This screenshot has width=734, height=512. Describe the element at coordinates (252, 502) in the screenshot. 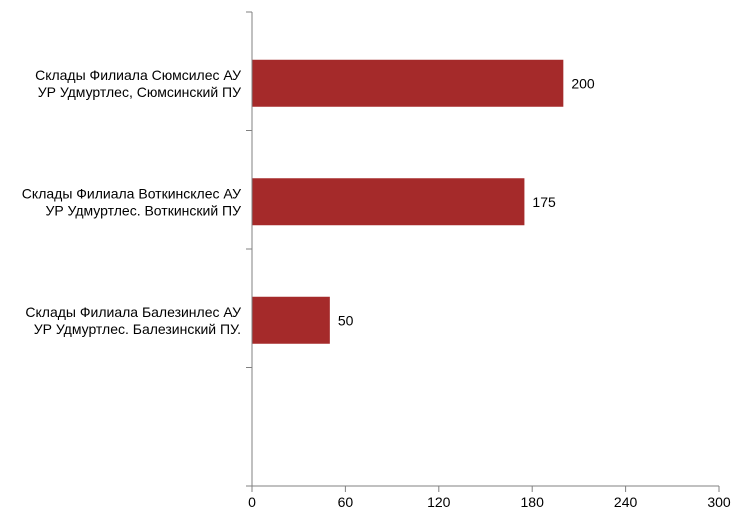

I see `x-tick-label: 0` at that location.